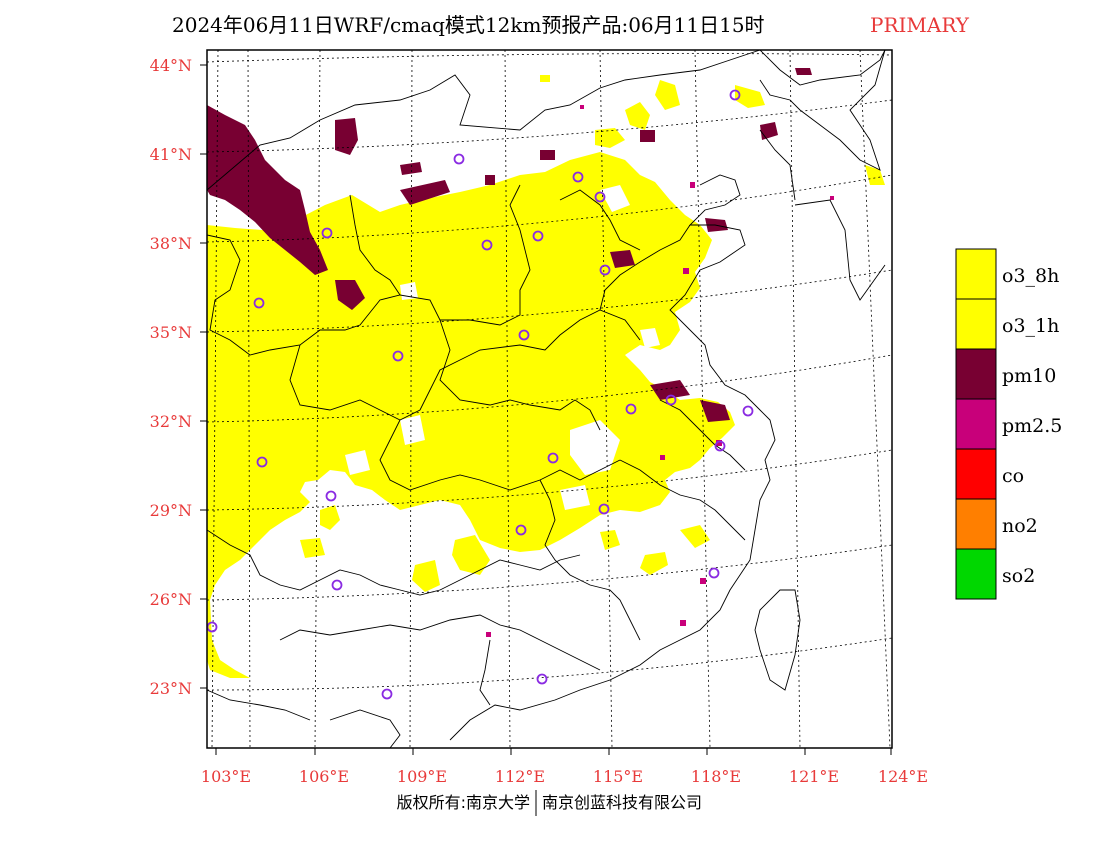 This screenshot has width=1100, height=850. What do you see at coordinates (618, 776) in the screenshot?
I see `lon-label: 115°E` at bounding box center [618, 776].